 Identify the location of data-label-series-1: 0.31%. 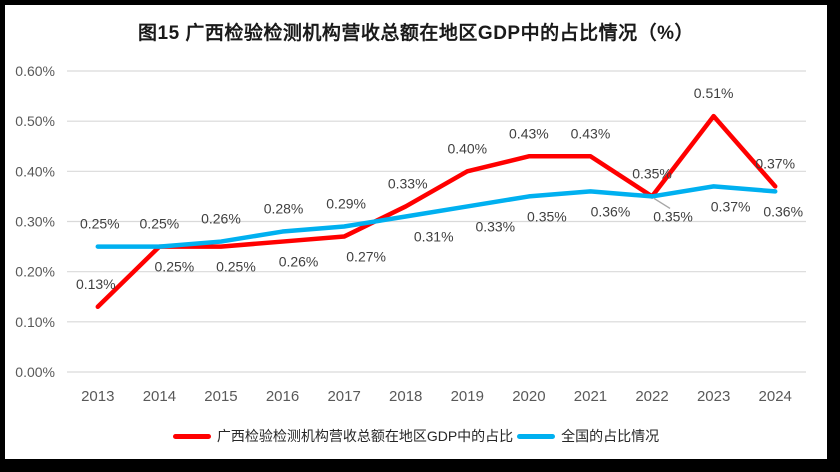
(434, 236).